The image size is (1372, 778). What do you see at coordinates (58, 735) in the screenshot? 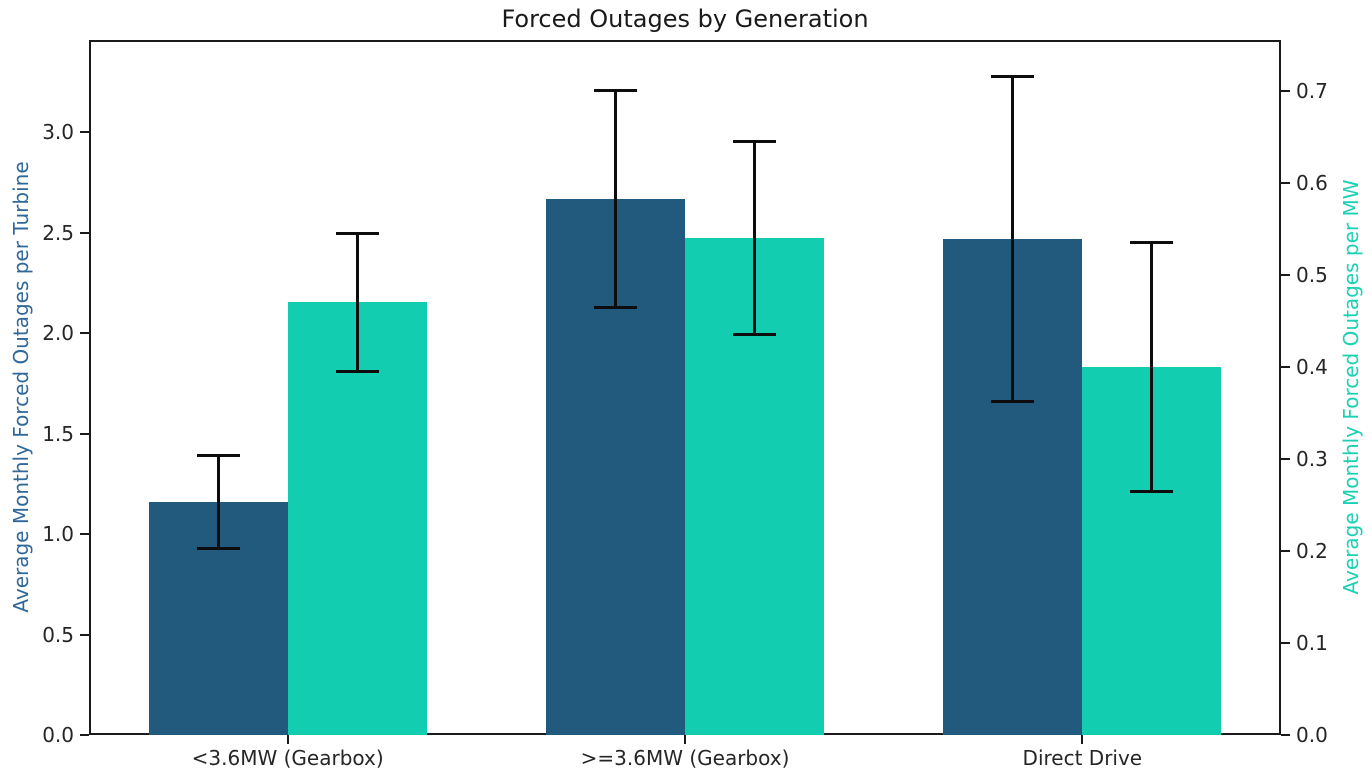
I see `left-y-tick-label: 0.0` at bounding box center [58, 735].